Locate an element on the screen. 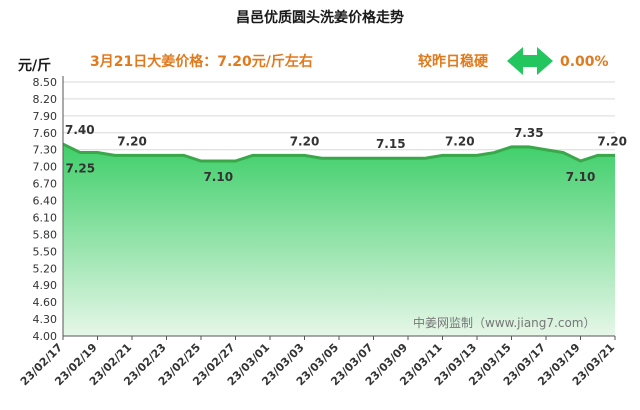 The height and width of the screenshot is (410, 640). headline-price: 3月21日大姜价格：7.20元/斤左右 is located at coordinates (201, 61).